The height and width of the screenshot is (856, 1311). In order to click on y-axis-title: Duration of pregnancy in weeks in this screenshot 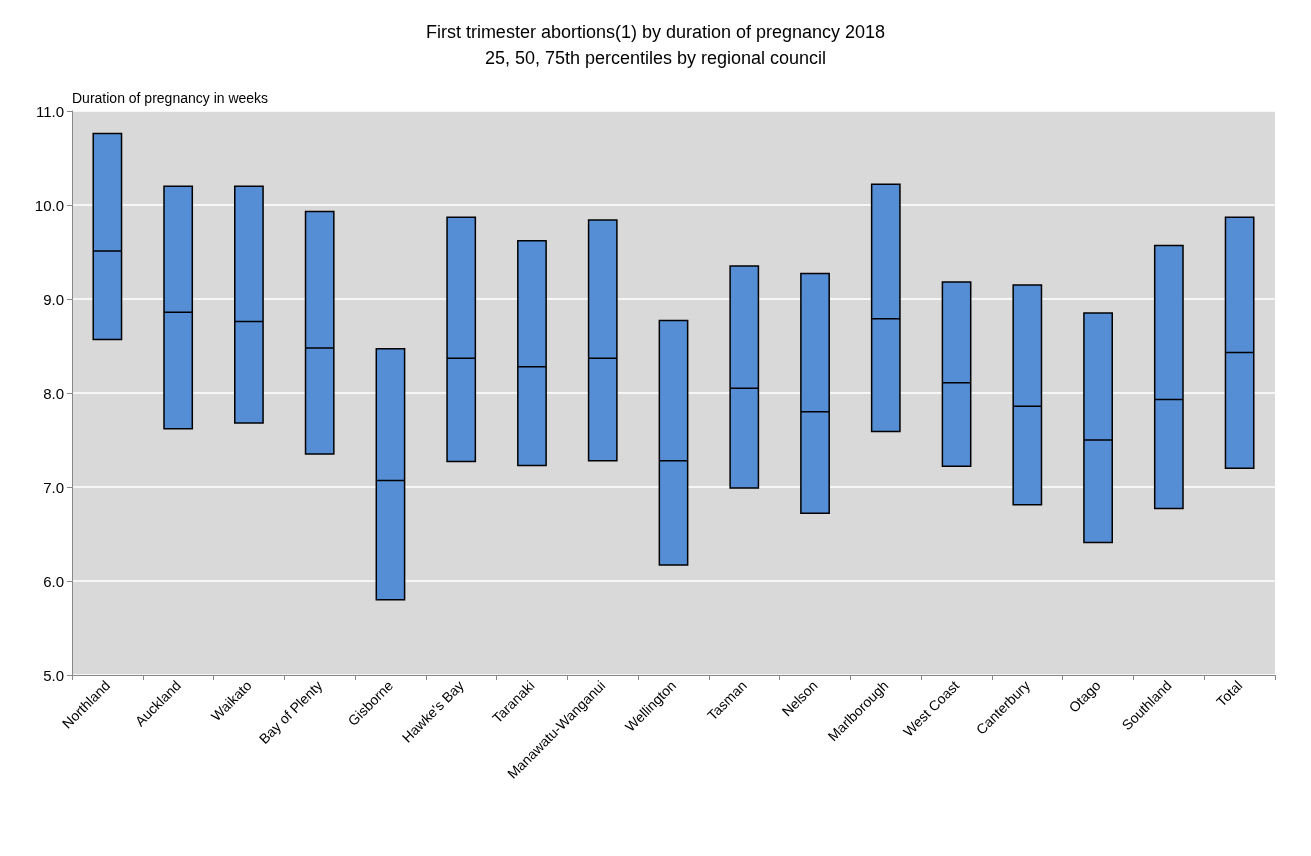, I will do `click(170, 98)`.